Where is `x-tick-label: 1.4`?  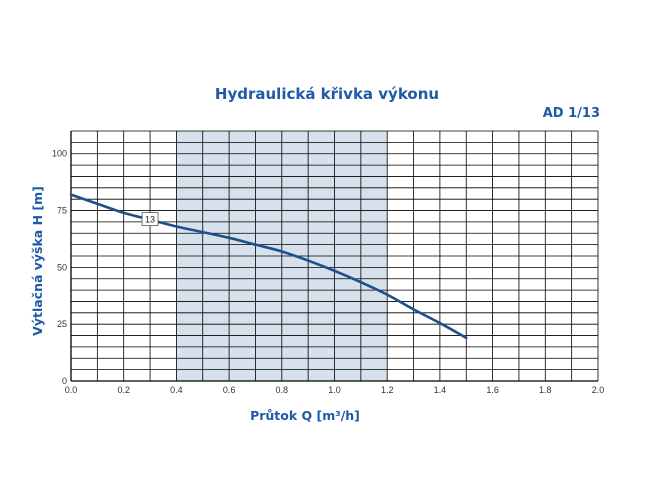
x-tick-label: 1.4 is located at coordinates (440, 390).